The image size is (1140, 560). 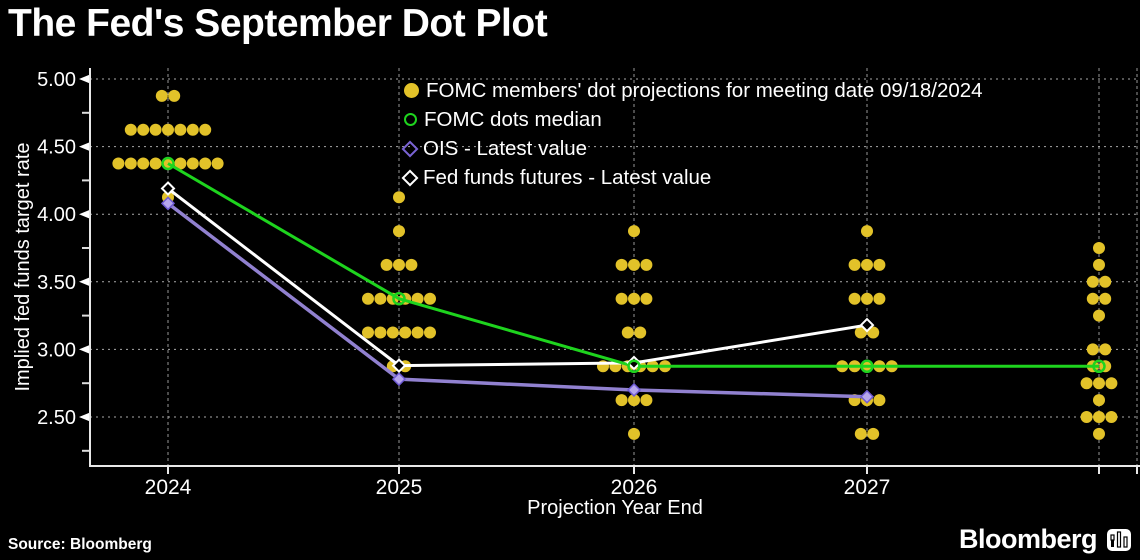 I want to click on x-axis-label: Projection Year End, so click(x=615, y=508).